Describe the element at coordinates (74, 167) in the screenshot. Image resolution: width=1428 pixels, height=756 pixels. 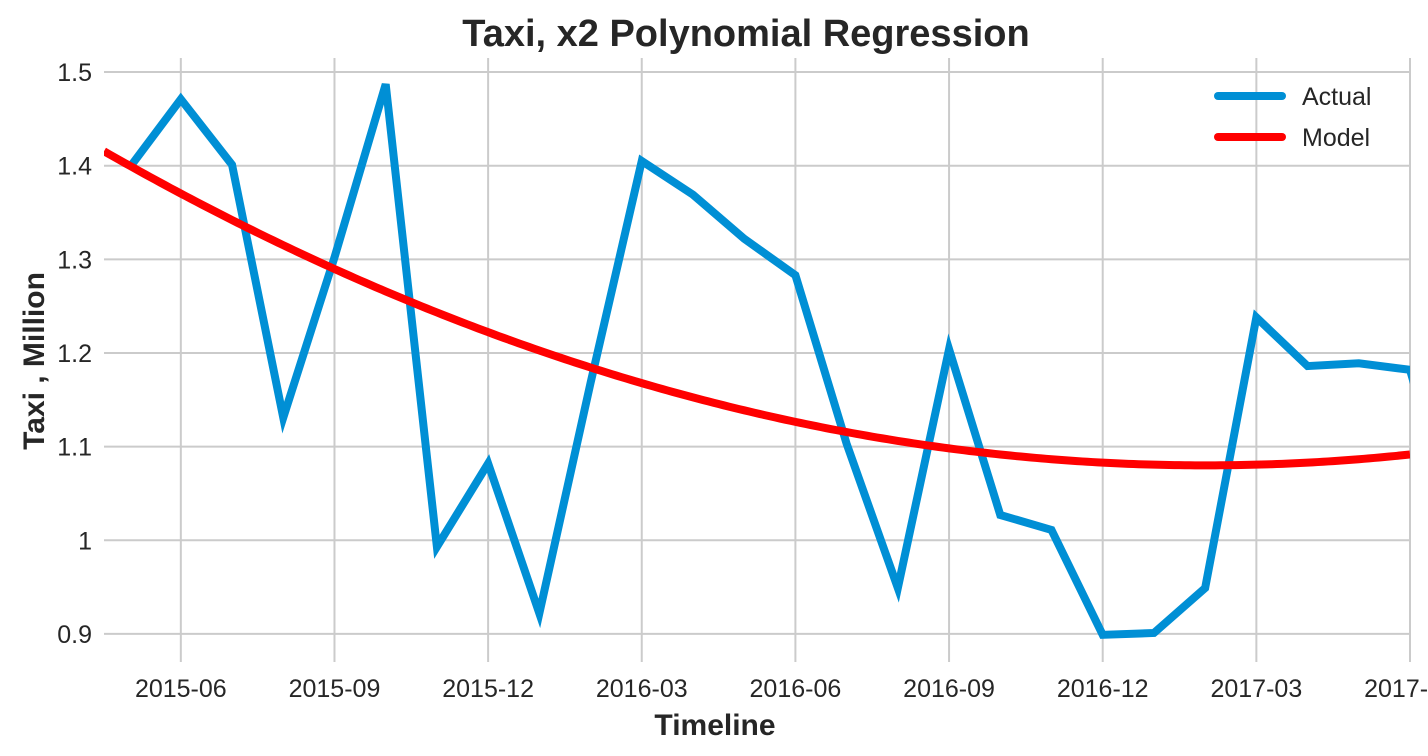
I see `y-tick-label: 1.4` at that location.